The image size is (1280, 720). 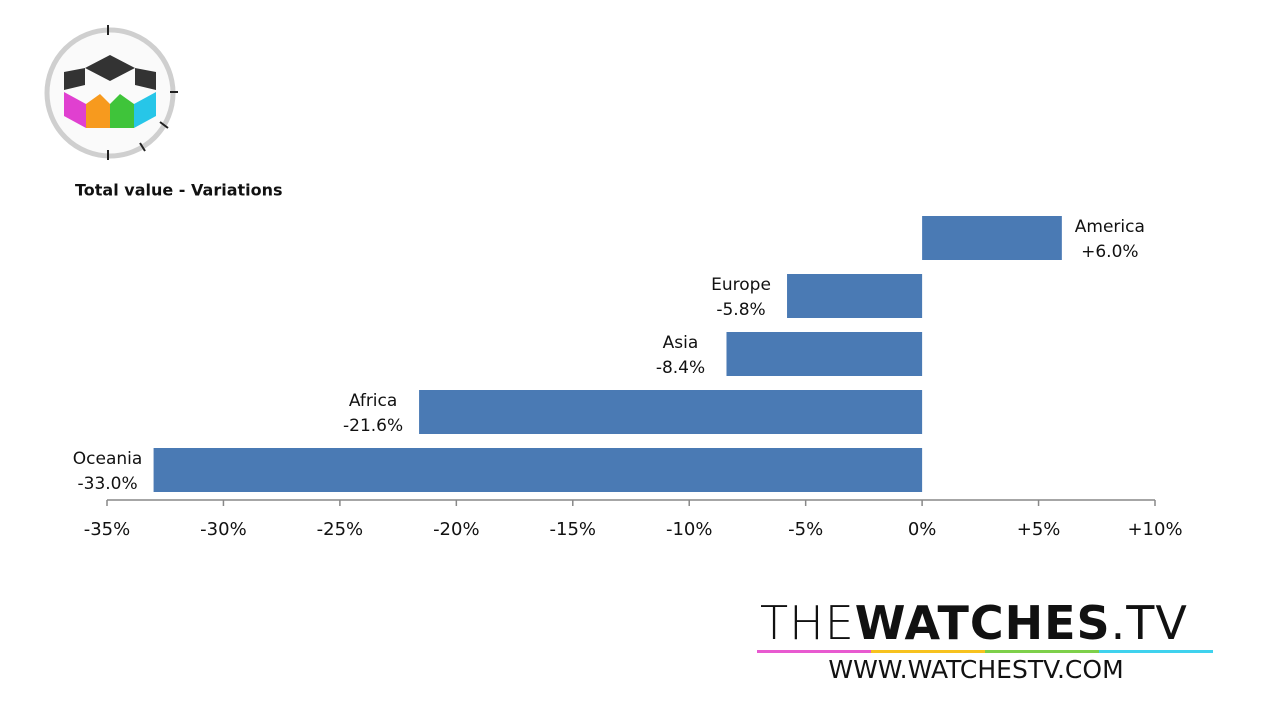 What do you see at coordinates (1110, 227) in the screenshot?
I see `category-label: America` at bounding box center [1110, 227].